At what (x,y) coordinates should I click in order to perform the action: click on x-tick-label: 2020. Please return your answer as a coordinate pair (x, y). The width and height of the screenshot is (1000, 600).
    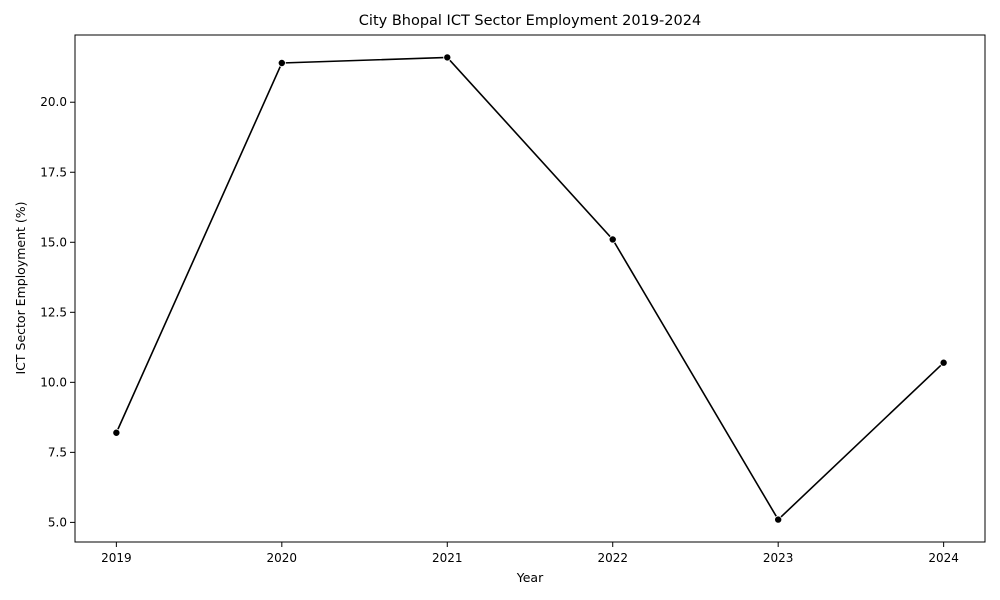
    Looking at the image, I should click on (282, 558).